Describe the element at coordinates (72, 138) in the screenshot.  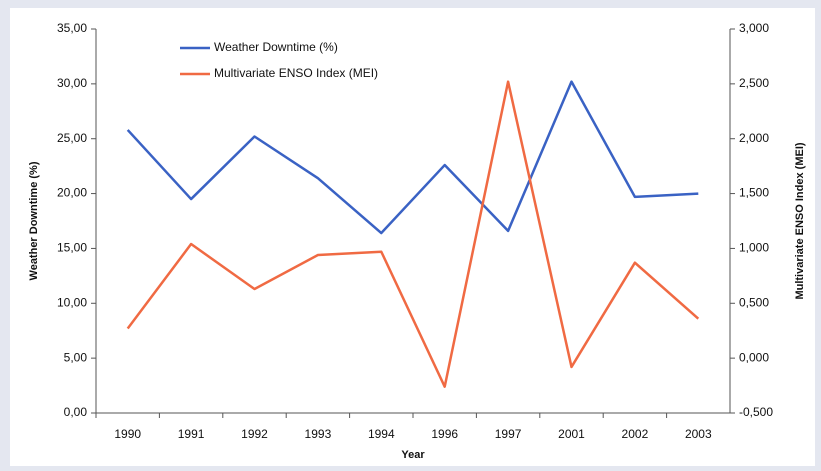
I see `y-tick-label: 25,00` at that location.